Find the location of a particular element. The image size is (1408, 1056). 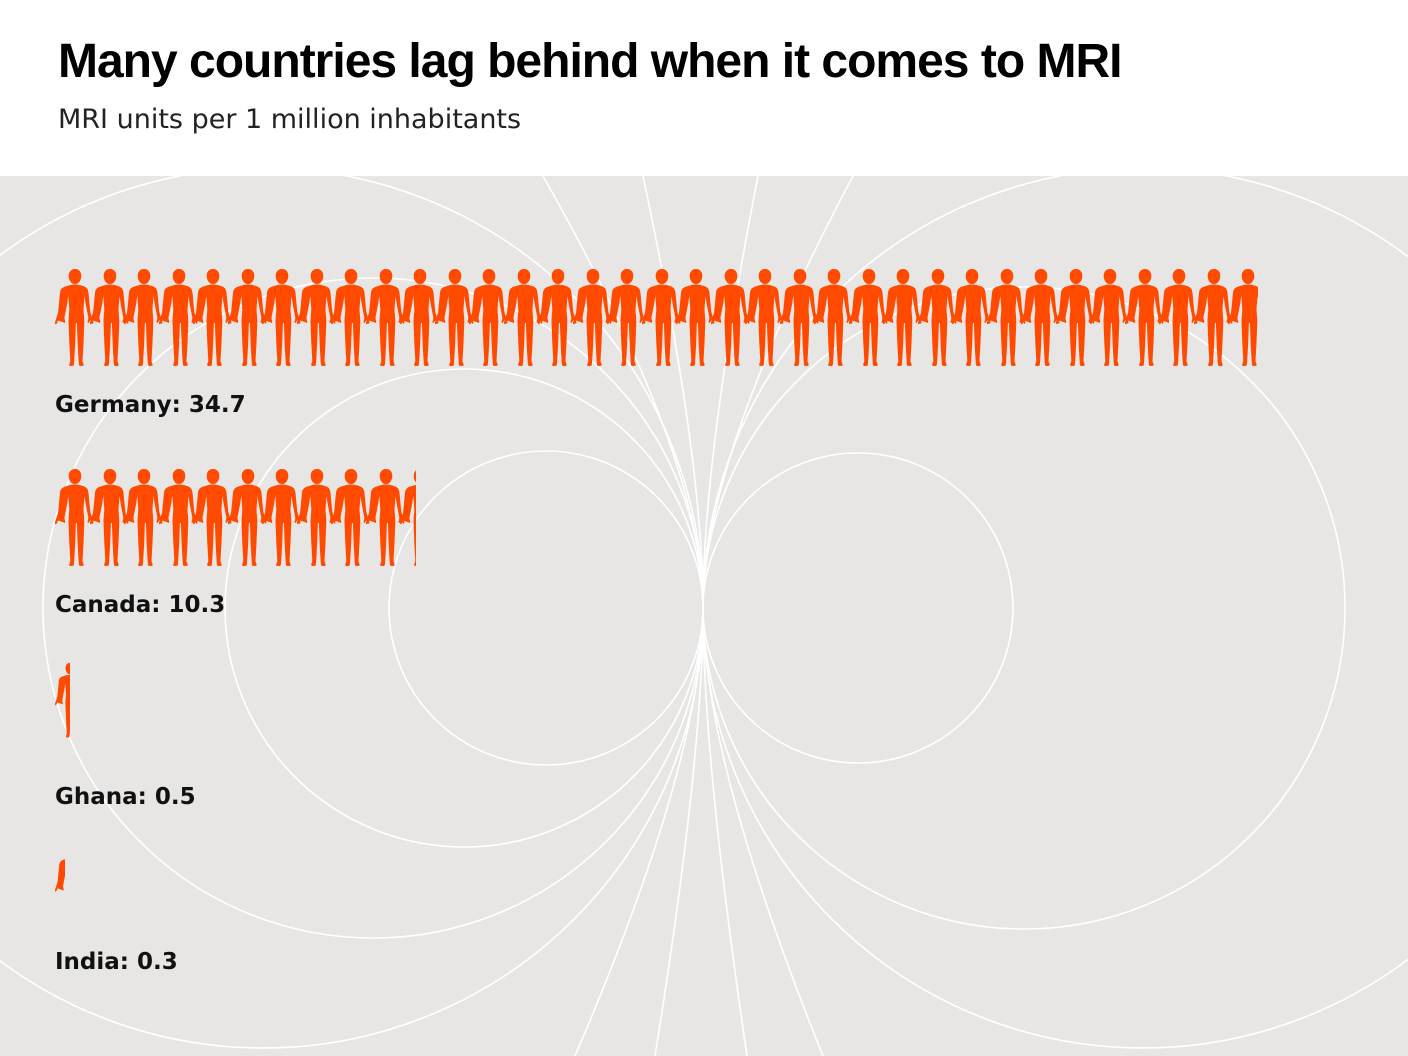

chart-subtitle: MRI units per 1 million inhabitants is located at coordinates (290, 119).